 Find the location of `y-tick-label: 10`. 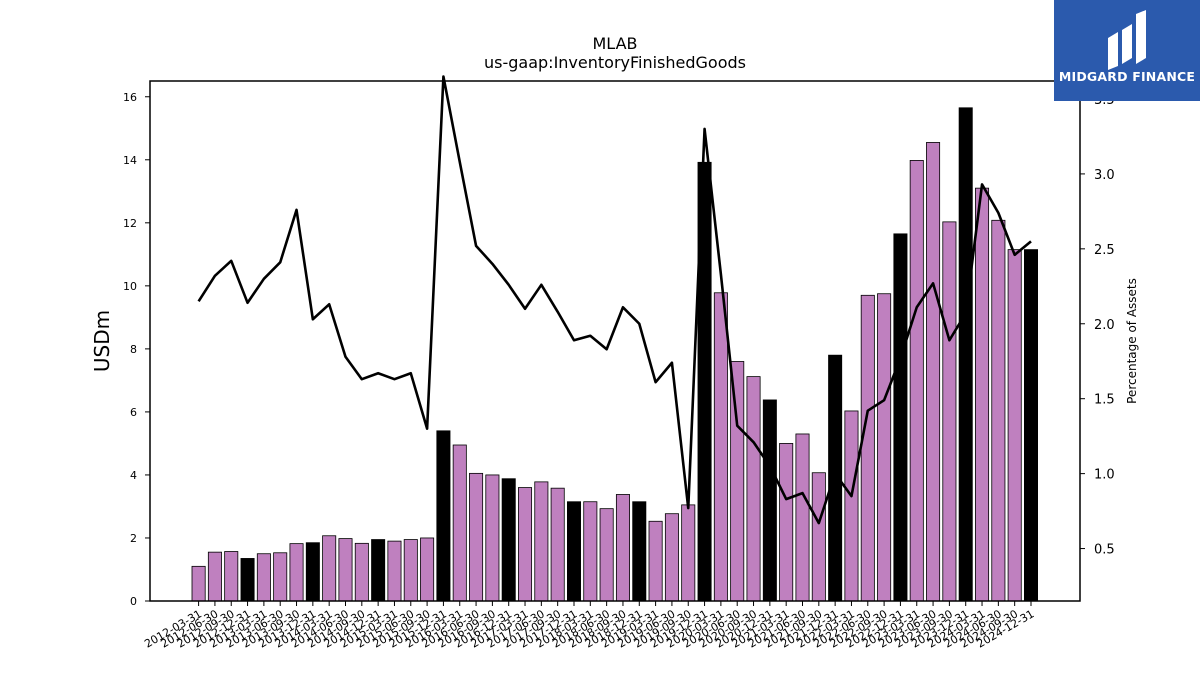

y-tick-label: 10 is located at coordinates (130, 286).